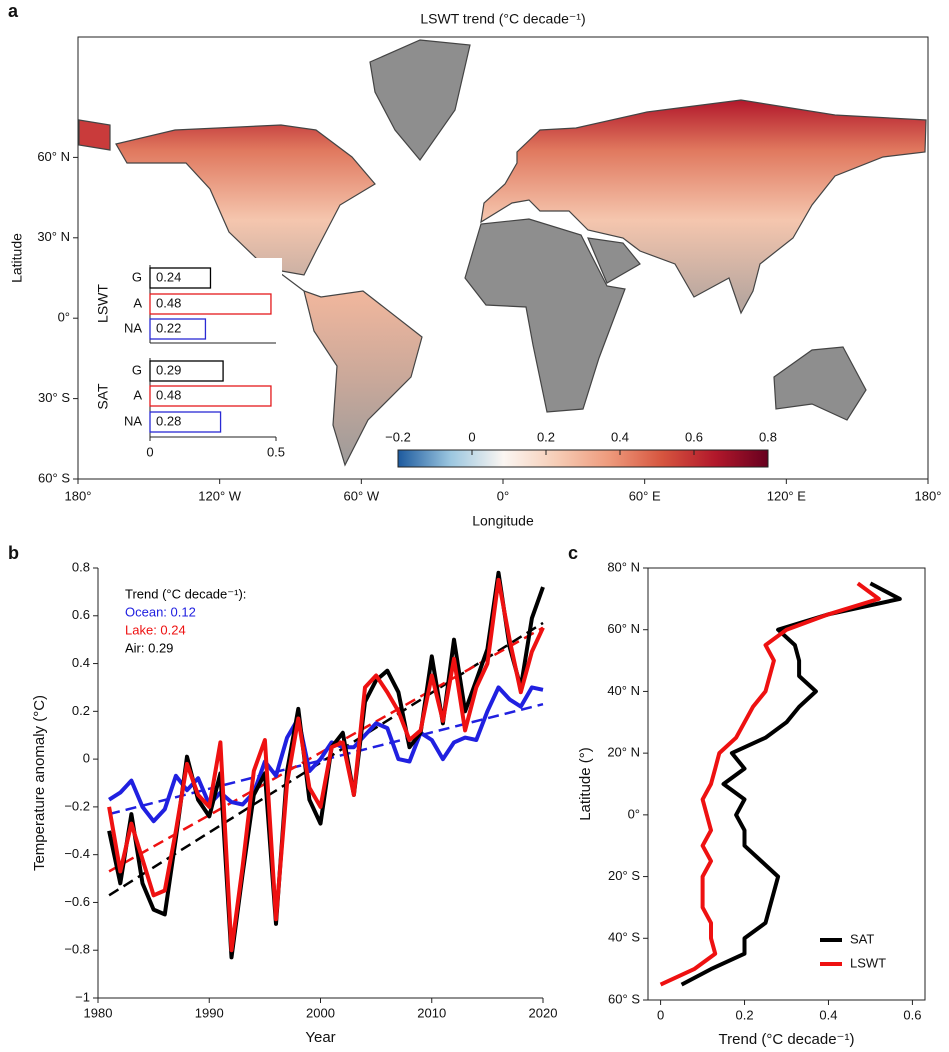  What do you see at coordinates (471, 436) in the screenshot?
I see `colorbar-tick-label: 0` at bounding box center [471, 436].